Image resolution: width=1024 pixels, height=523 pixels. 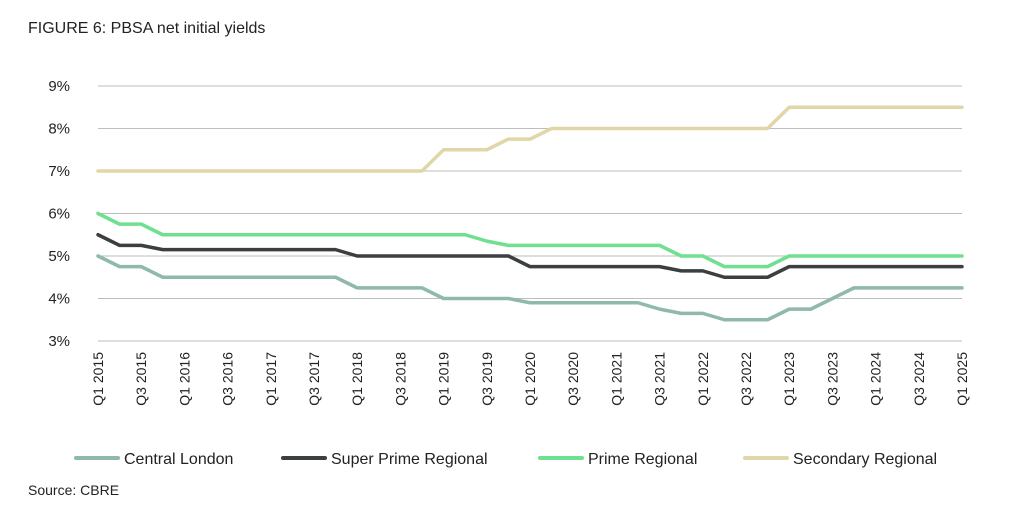 I want to click on x-tick-label: Q3 2019, so click(x=487, y=379).